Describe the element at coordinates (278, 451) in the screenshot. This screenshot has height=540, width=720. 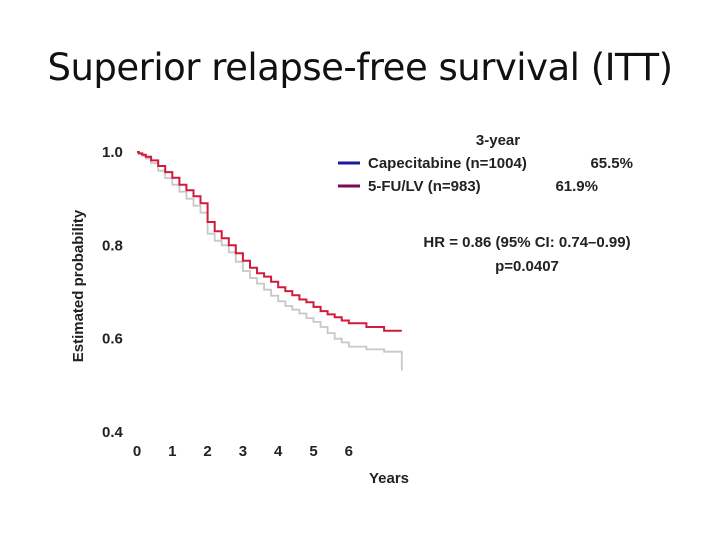
I see `x-tick-label: 4` at that location.